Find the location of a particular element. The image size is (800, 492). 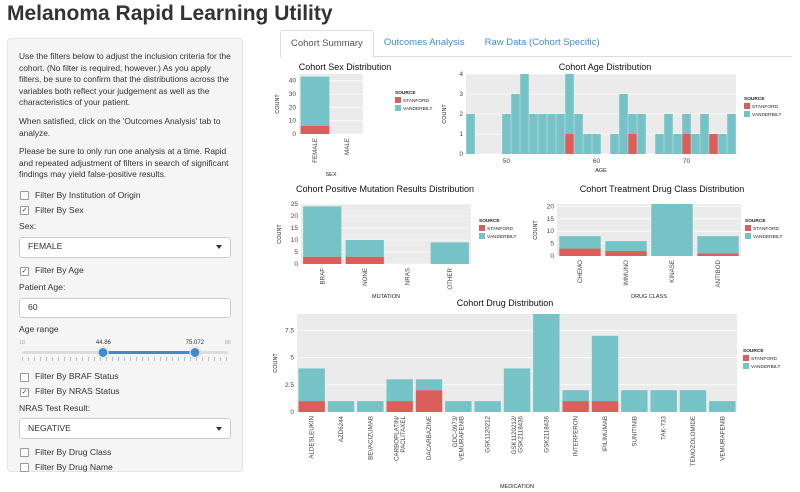

slider-low-value: 44.86 is located at coordinates (103, 342).